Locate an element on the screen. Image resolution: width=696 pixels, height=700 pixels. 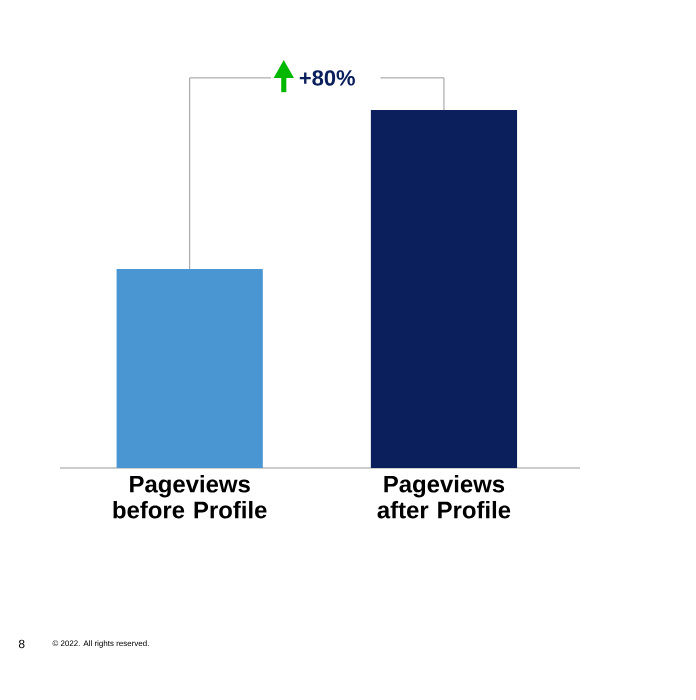
x-tick-label: Pageviews before Profile is located at coordinates (190, 497).